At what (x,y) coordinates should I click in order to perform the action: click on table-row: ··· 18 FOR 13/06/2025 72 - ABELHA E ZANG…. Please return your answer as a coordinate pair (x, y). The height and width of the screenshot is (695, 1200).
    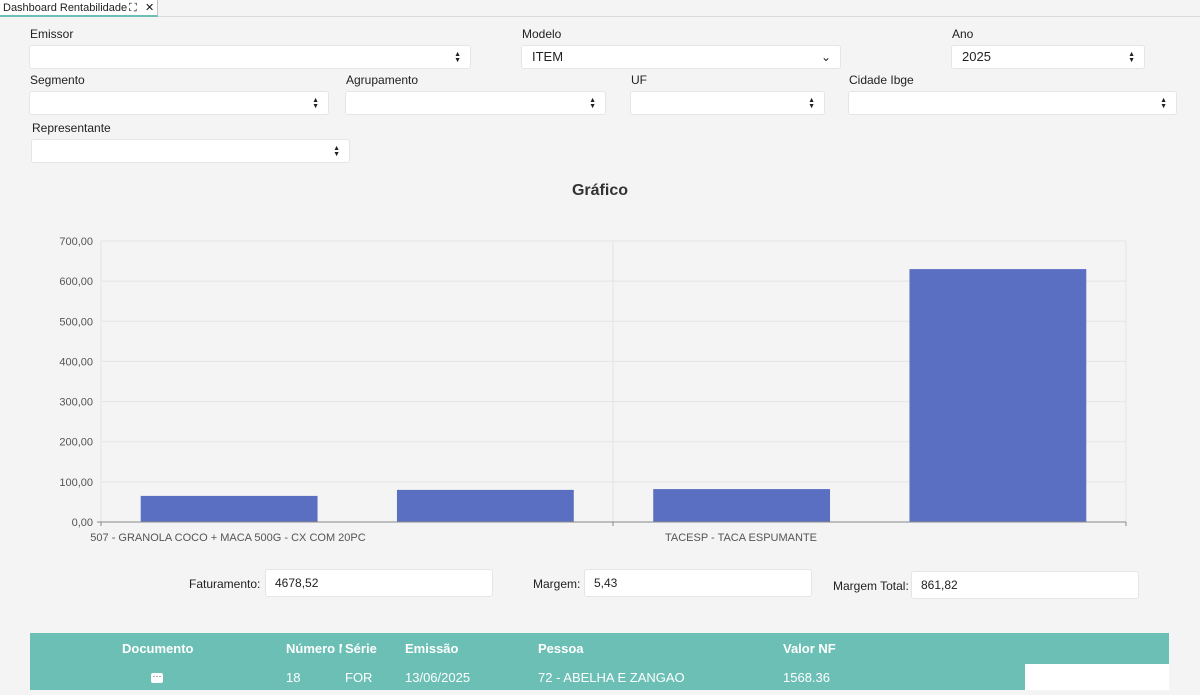
    Looking at the image, I should click on (527, 677).